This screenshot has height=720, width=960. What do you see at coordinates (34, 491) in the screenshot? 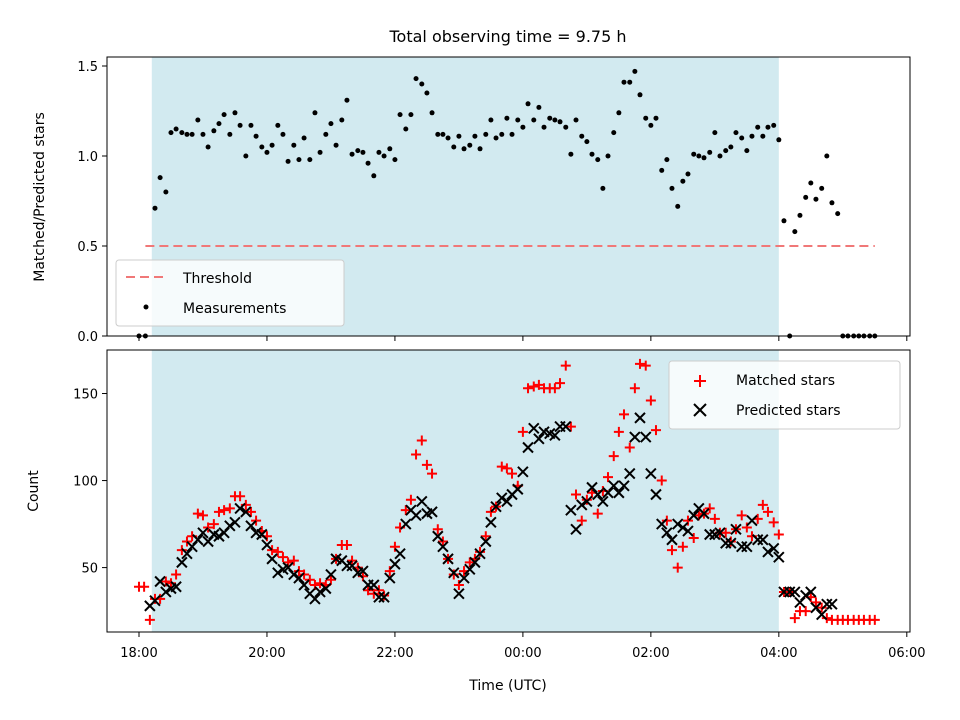
I see `count-y-label: Count` at bounding box center [34, 491].